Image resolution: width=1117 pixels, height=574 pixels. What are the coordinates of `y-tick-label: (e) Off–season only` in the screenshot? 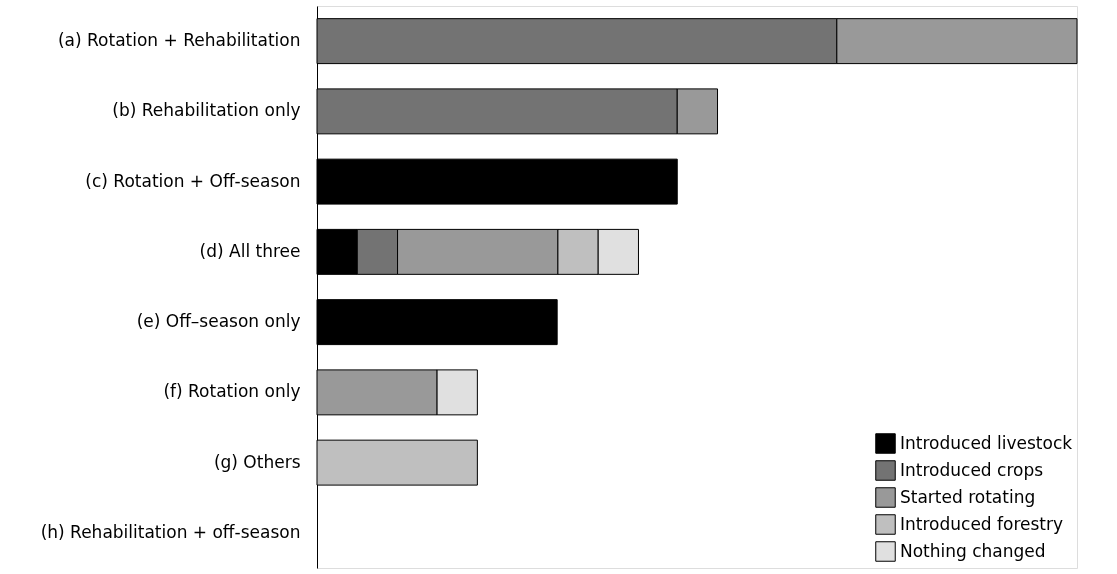 It's located at (218, 321).